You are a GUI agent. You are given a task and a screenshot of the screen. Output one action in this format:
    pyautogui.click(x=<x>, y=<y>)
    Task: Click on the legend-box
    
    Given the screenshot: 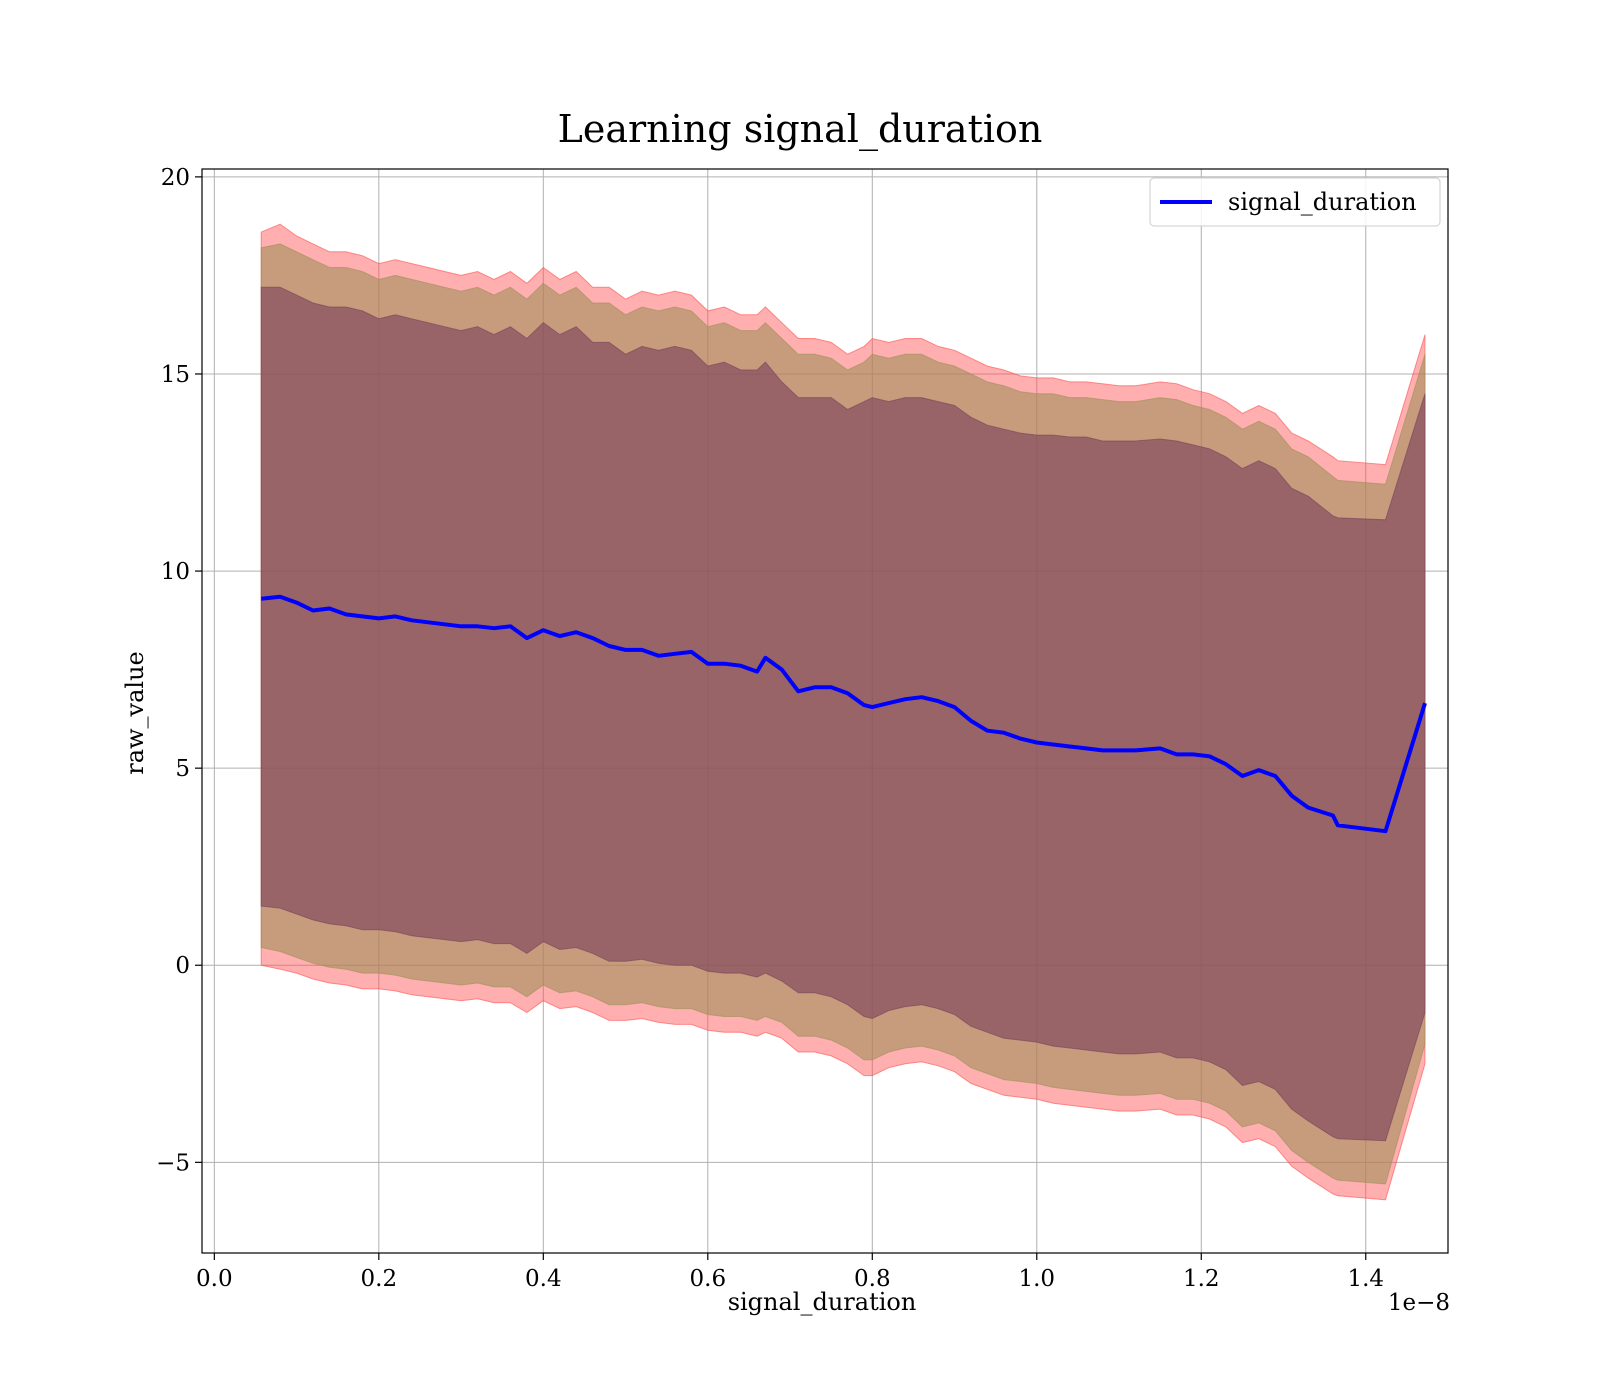 What is the action you would take?
    pyautogui.click(x=1295, y=202)
    